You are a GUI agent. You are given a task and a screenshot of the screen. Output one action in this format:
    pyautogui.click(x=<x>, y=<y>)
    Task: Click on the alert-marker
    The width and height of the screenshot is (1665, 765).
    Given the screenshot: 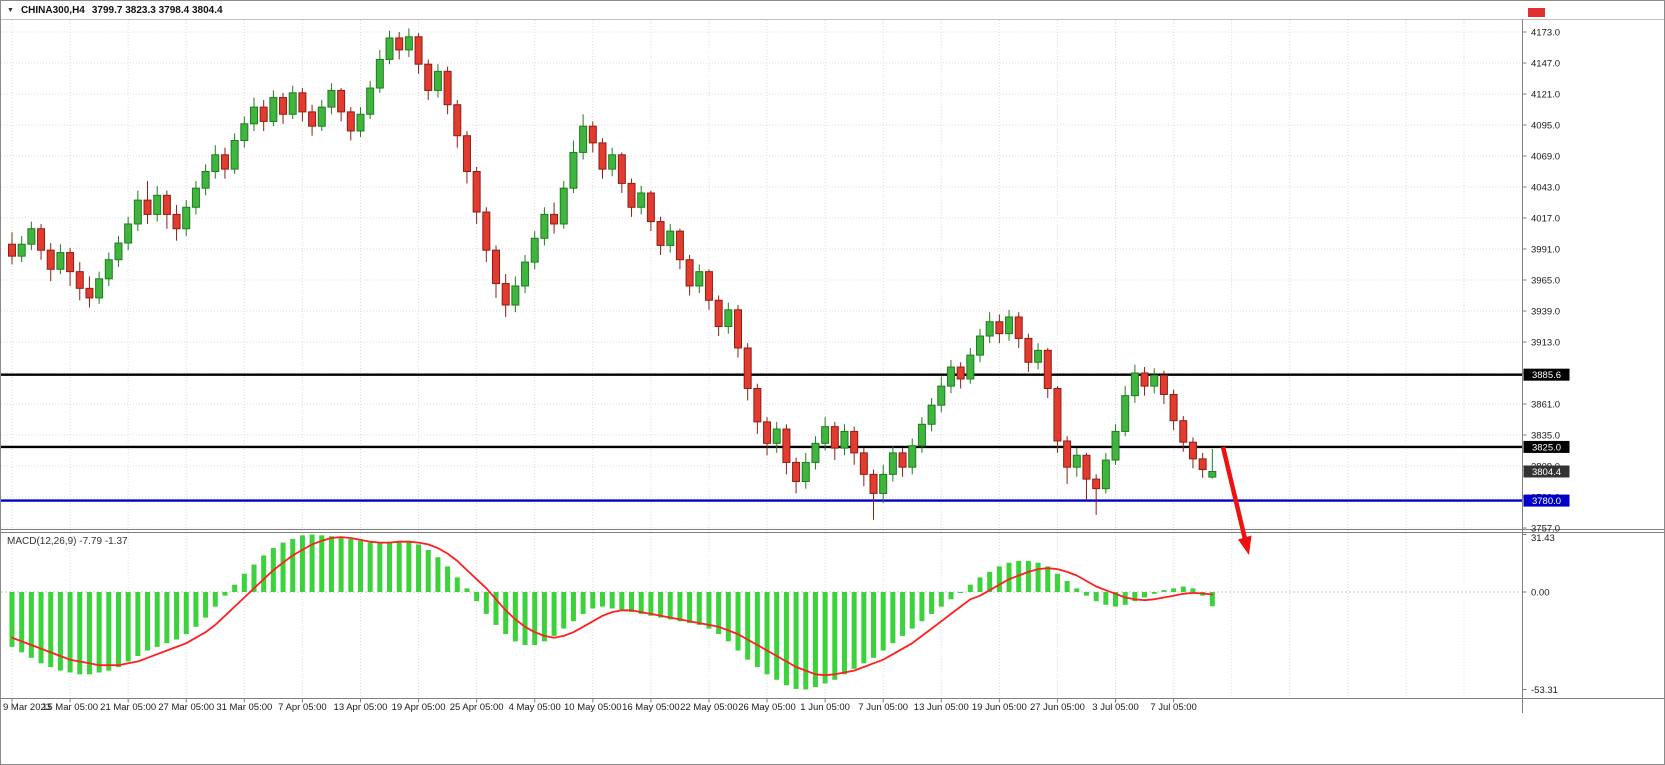 What is the action you would take?
    pyautogui.click(x=1536, y=12)
    